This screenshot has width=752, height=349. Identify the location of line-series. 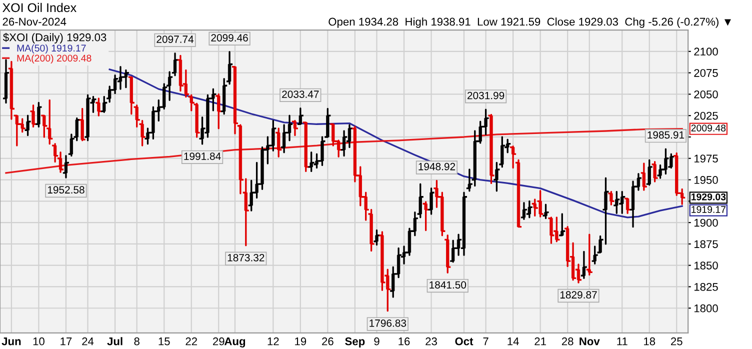
(344, 151).